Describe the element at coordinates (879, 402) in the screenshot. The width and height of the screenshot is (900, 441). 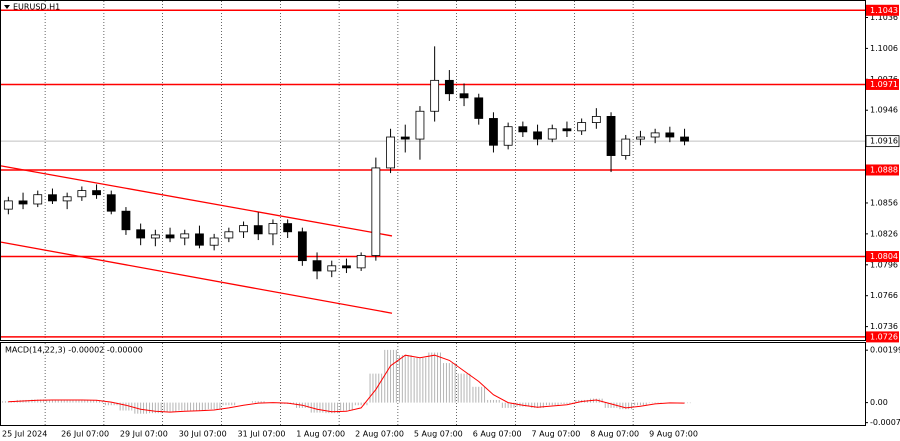
I see `y-tick-label: 0.00` at that location.